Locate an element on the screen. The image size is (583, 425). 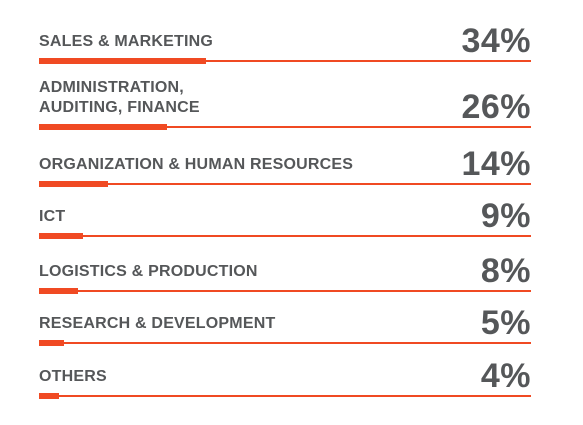
category-label: SALES & MARKETING is located at coordinates (126, 41).